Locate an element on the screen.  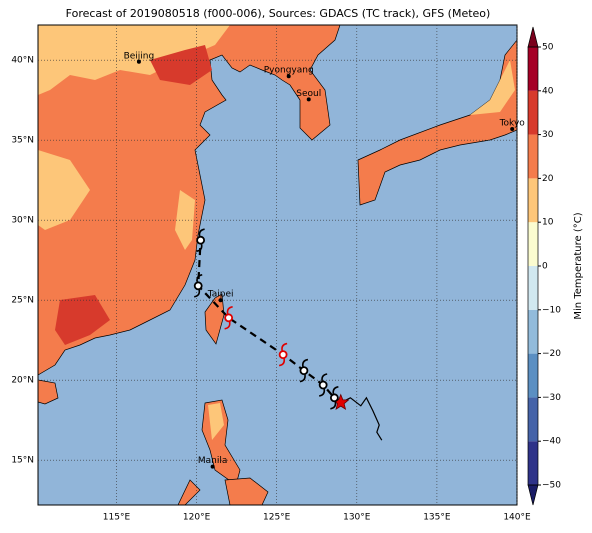
y-tick-label: 25°N is located at coordinates (22, 301).